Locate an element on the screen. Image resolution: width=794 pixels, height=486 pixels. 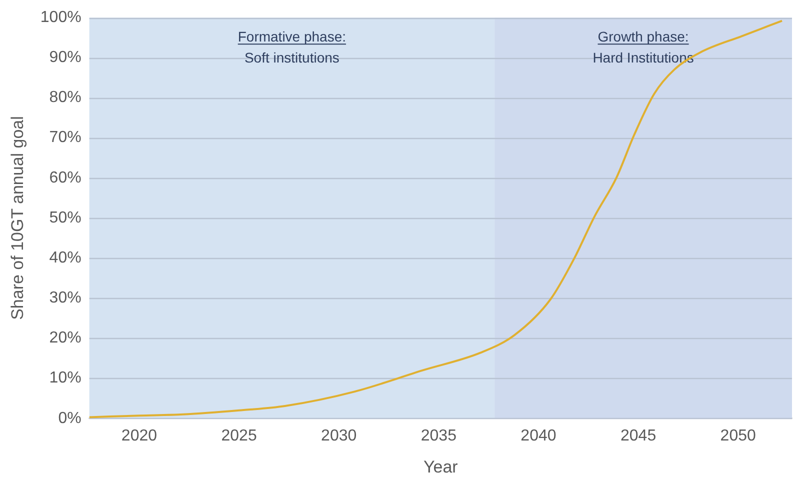
x-tick-label: 2050 is located at coordinates (738, 435).